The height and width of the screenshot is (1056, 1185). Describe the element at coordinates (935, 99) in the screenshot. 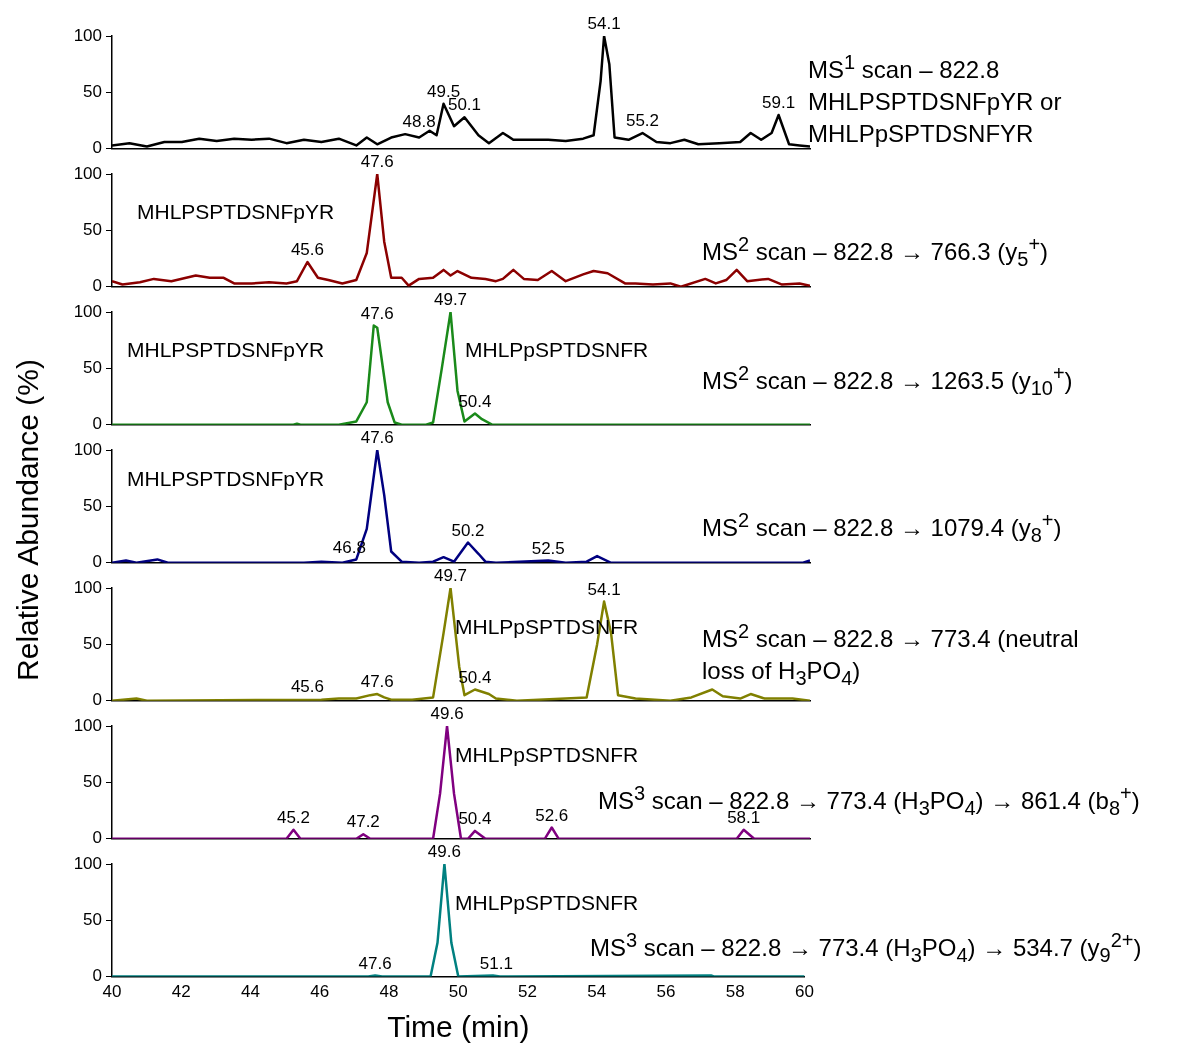

I see `annotation: MS$^{1}$ scan – 822.8 MHLPSPTDSNFpYR or MHLPpSPTDSNFYR` at that location.